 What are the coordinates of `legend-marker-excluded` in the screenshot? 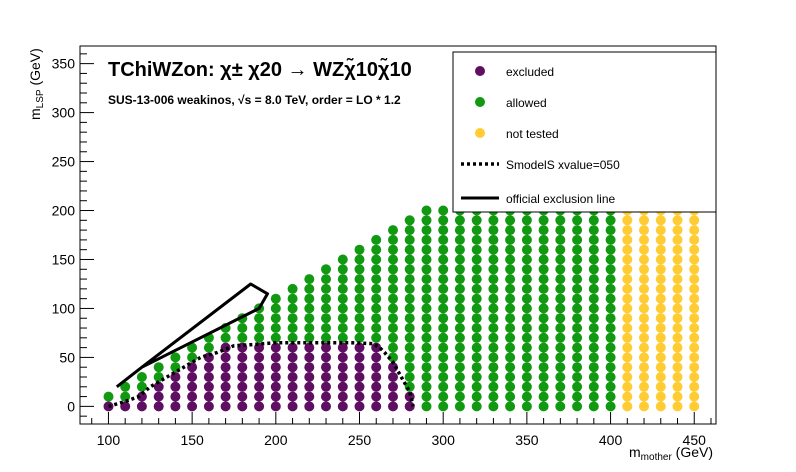 It's located at (480, 71).